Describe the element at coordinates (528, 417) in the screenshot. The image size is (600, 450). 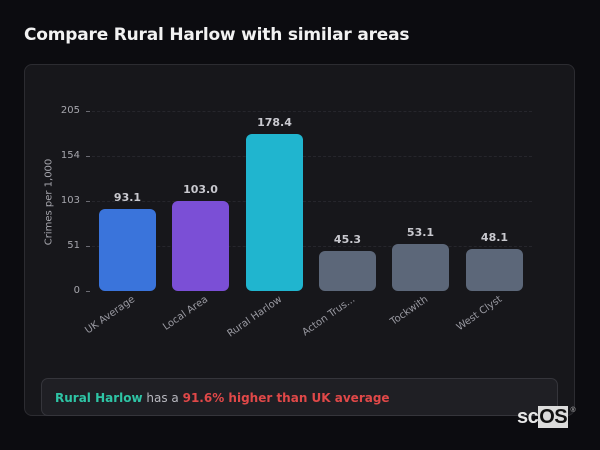
I see `logo-sc: sc` at that location.